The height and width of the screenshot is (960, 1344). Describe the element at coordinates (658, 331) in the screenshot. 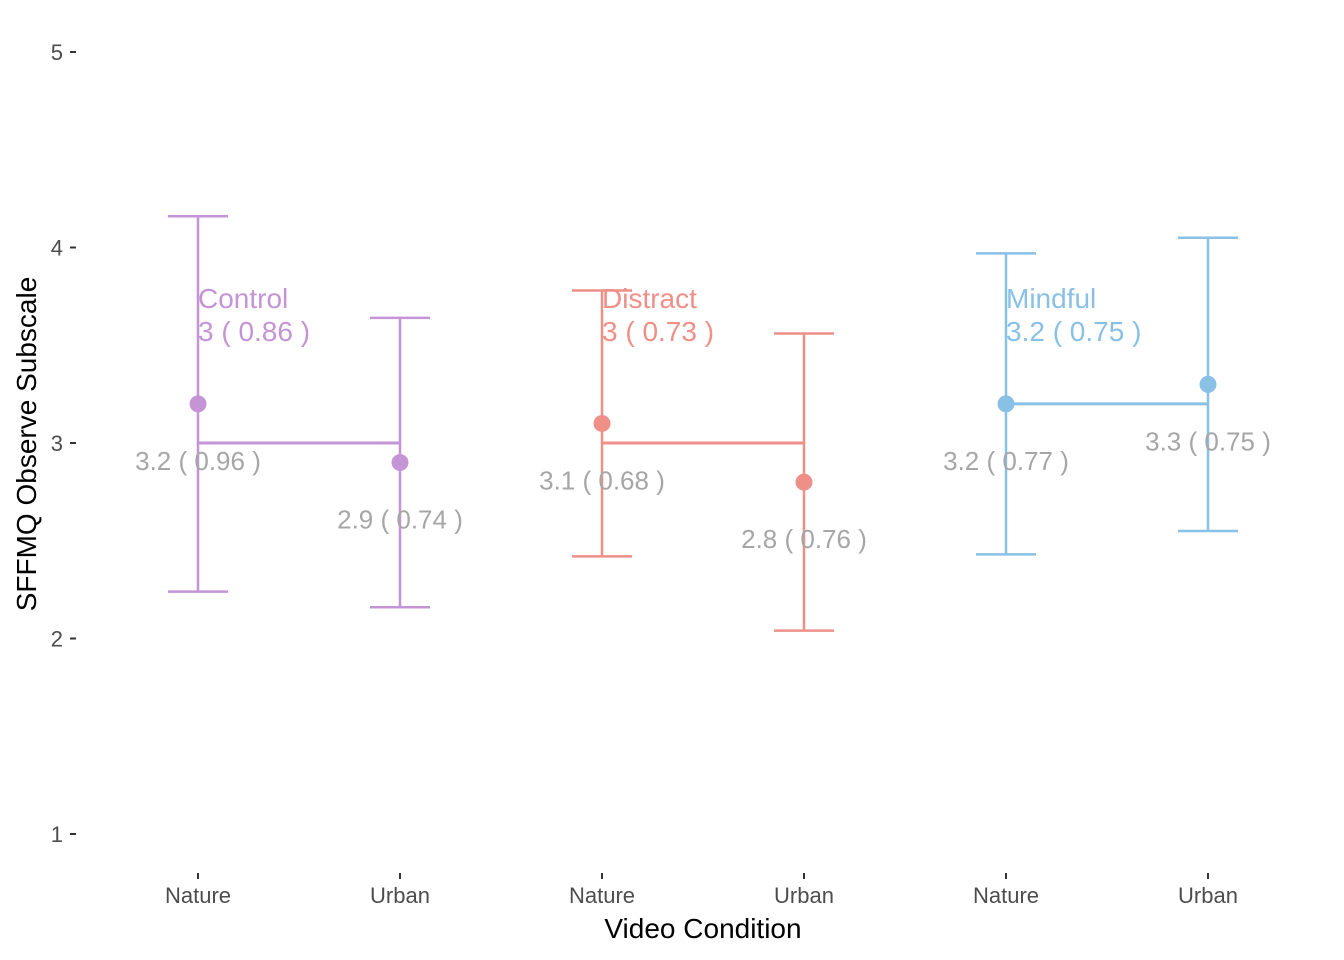

I see `group-mean-label: 3 ( 0.73 )` at that location.